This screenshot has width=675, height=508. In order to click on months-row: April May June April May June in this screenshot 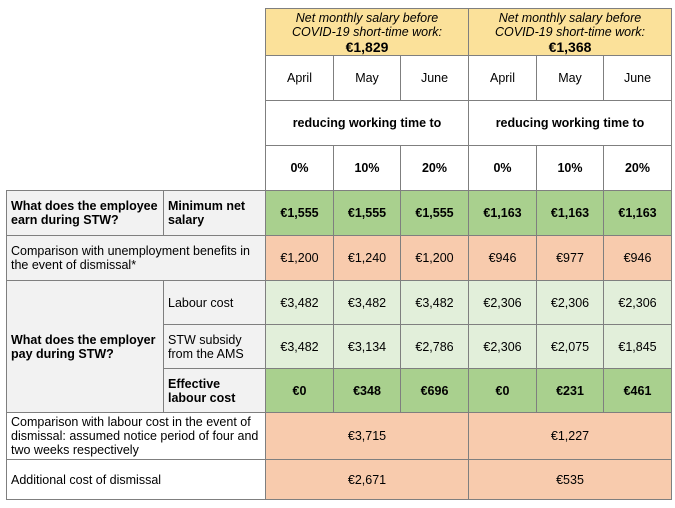, I will do `click(339, 78)`.